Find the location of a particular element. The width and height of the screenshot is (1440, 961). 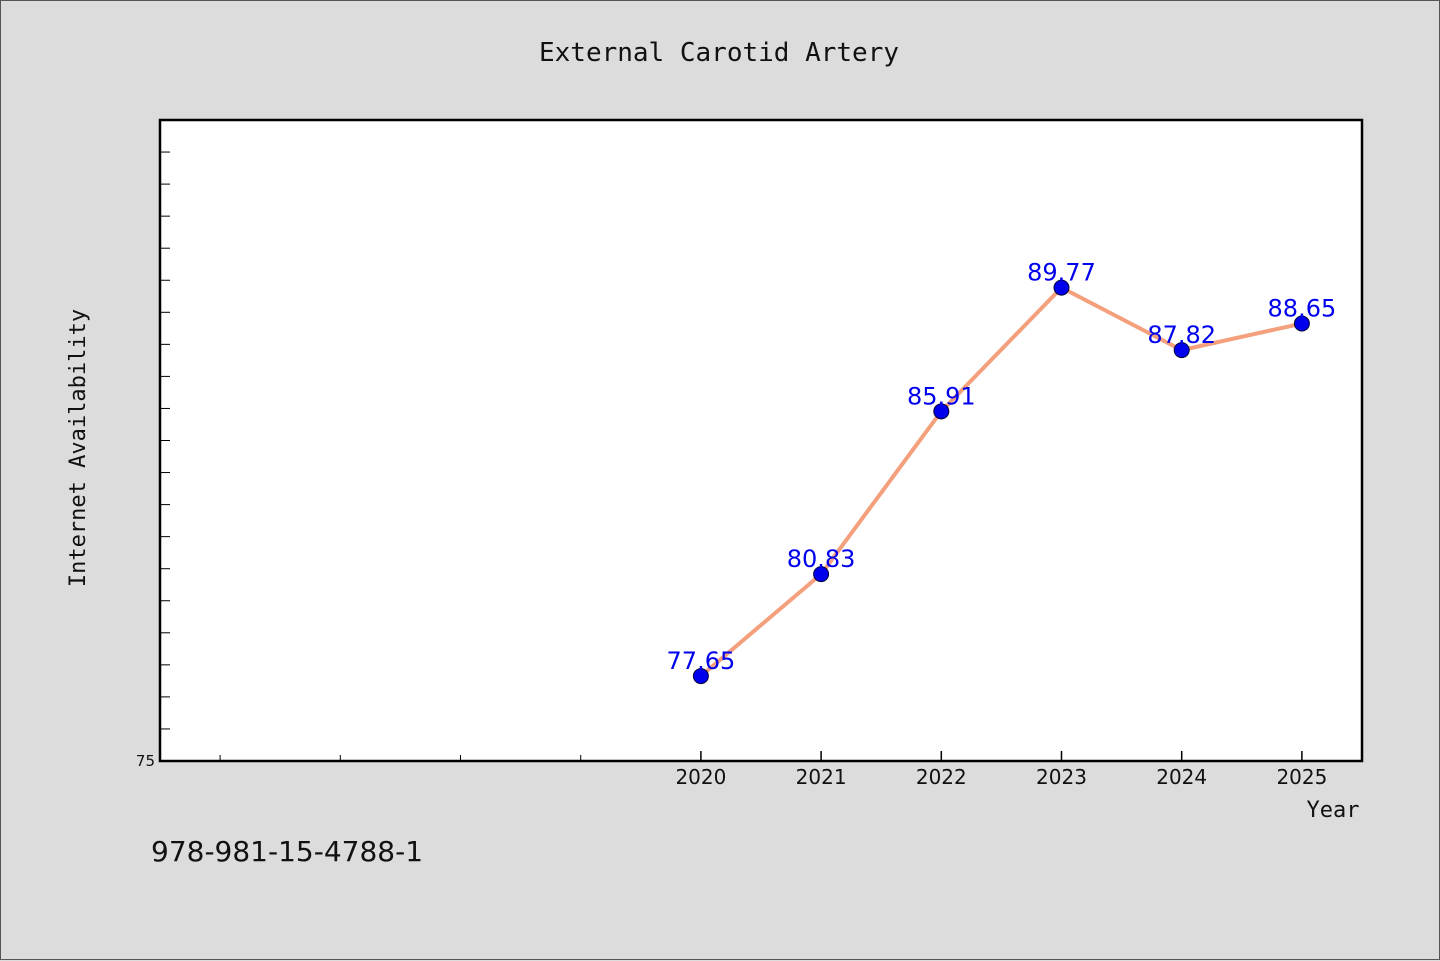

x-tick-label: 2022 is located at coordinates (941, 777).